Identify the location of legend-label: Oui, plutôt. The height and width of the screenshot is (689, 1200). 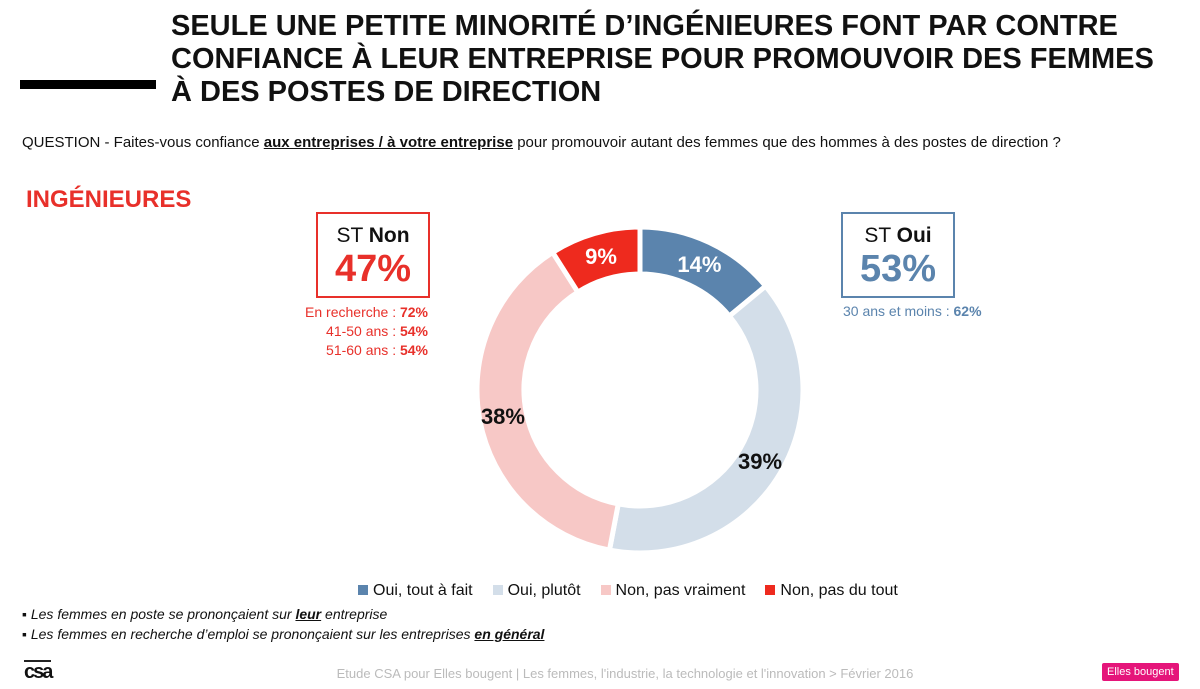
(544, 590).